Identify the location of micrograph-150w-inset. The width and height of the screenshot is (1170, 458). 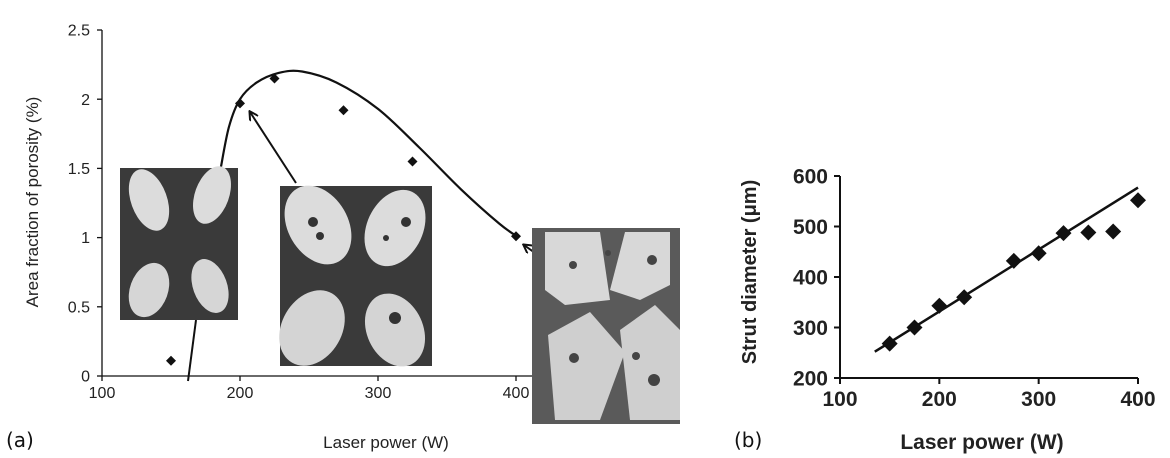
(179, 243).